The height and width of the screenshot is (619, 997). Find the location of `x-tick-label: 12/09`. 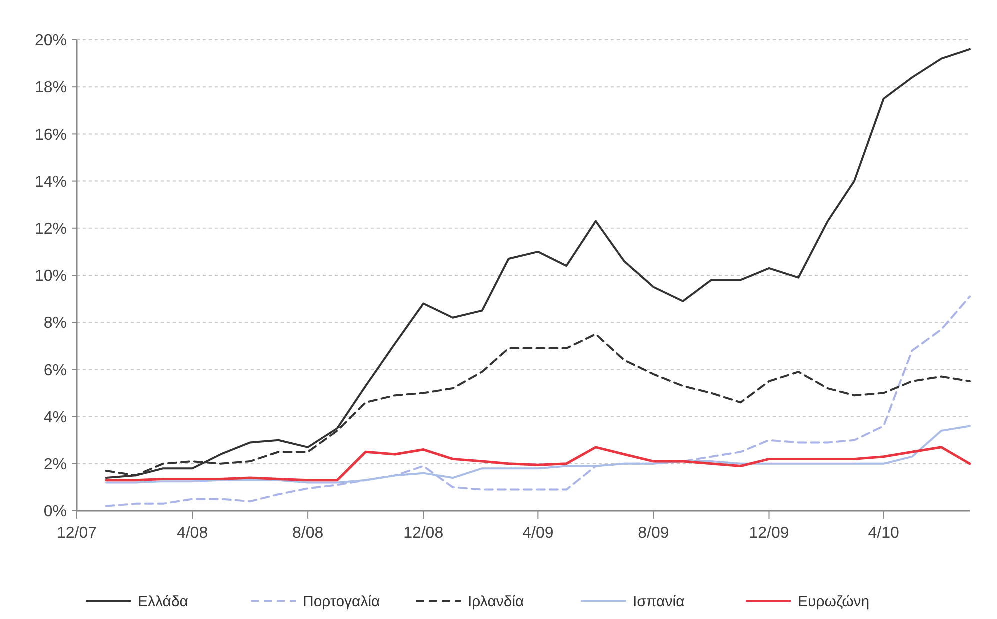

x-tick-label: 12/09 is located at coordinates (769, 533).